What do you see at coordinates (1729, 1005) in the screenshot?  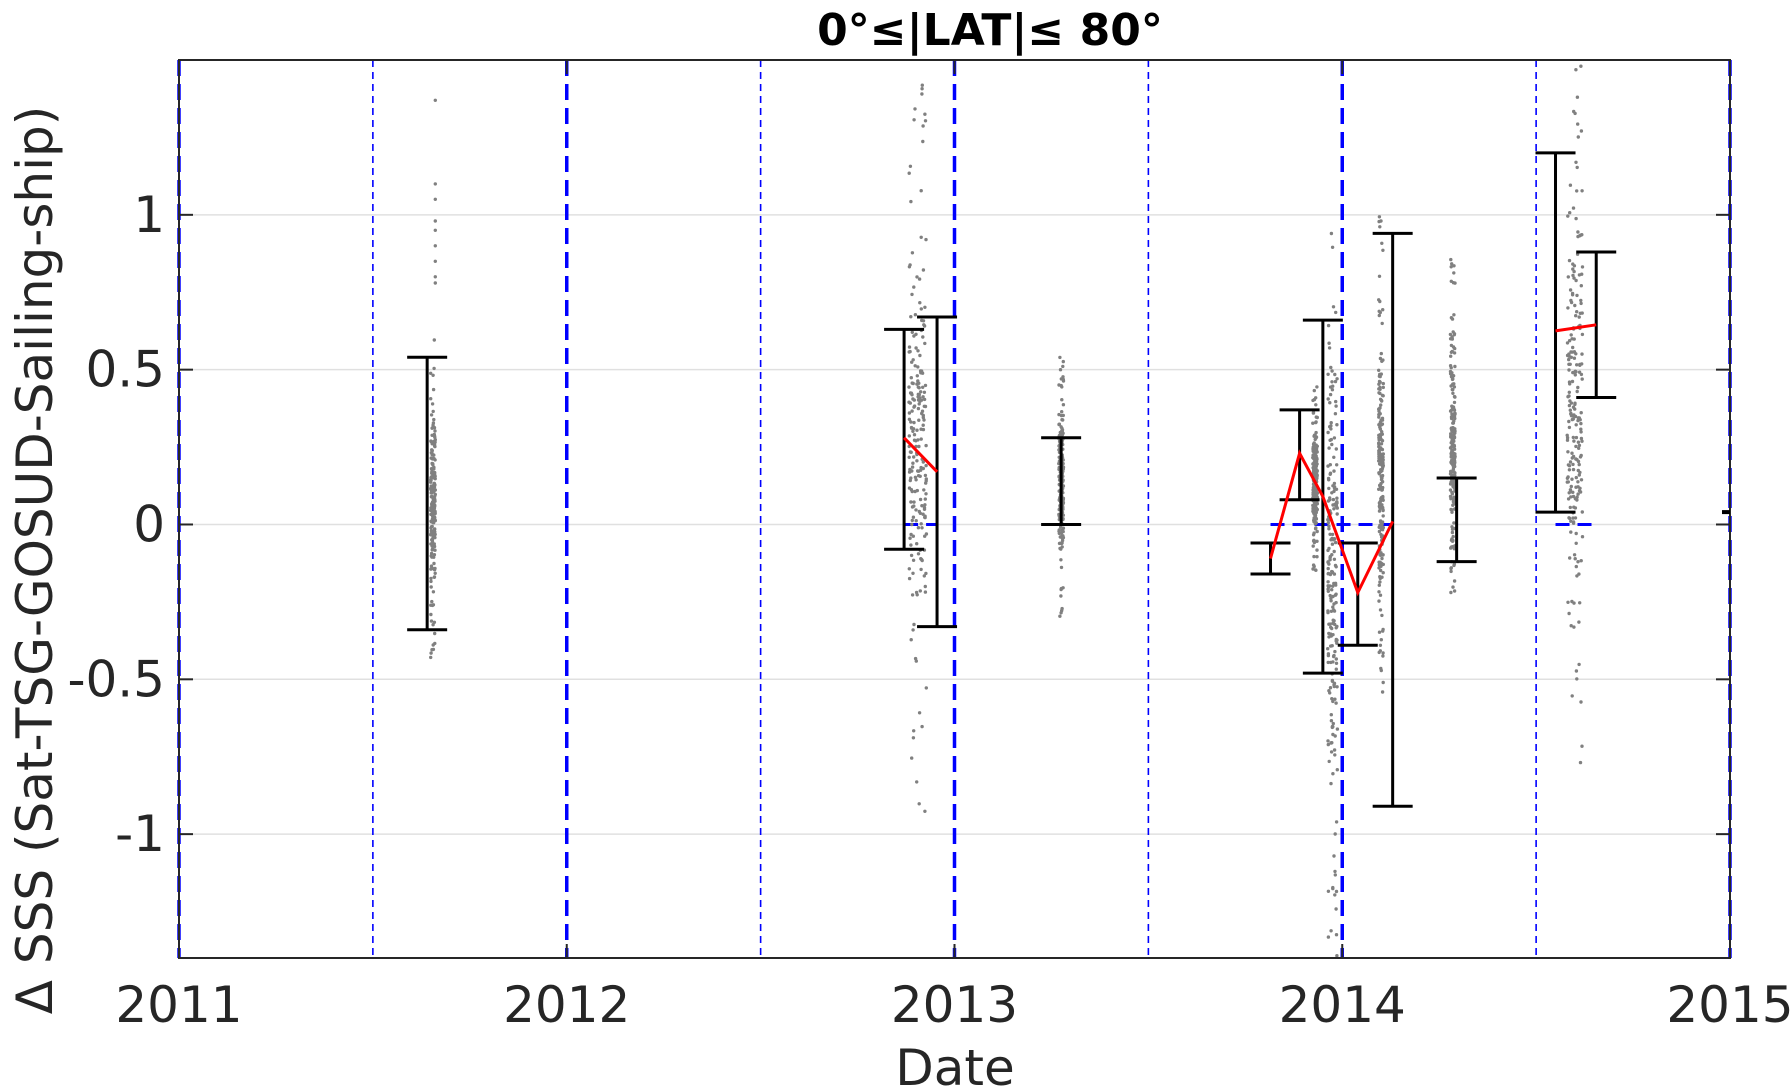 I see `x-tick-label: 2015` at bounding box center [1729, 1005].